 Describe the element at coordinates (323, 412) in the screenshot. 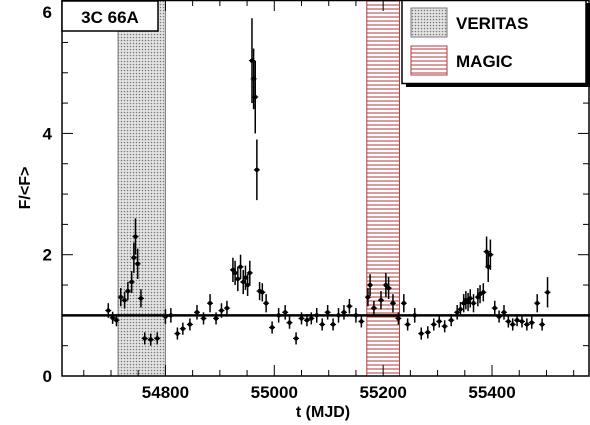

I see `x-axis-title: t (MJD)` at that location.